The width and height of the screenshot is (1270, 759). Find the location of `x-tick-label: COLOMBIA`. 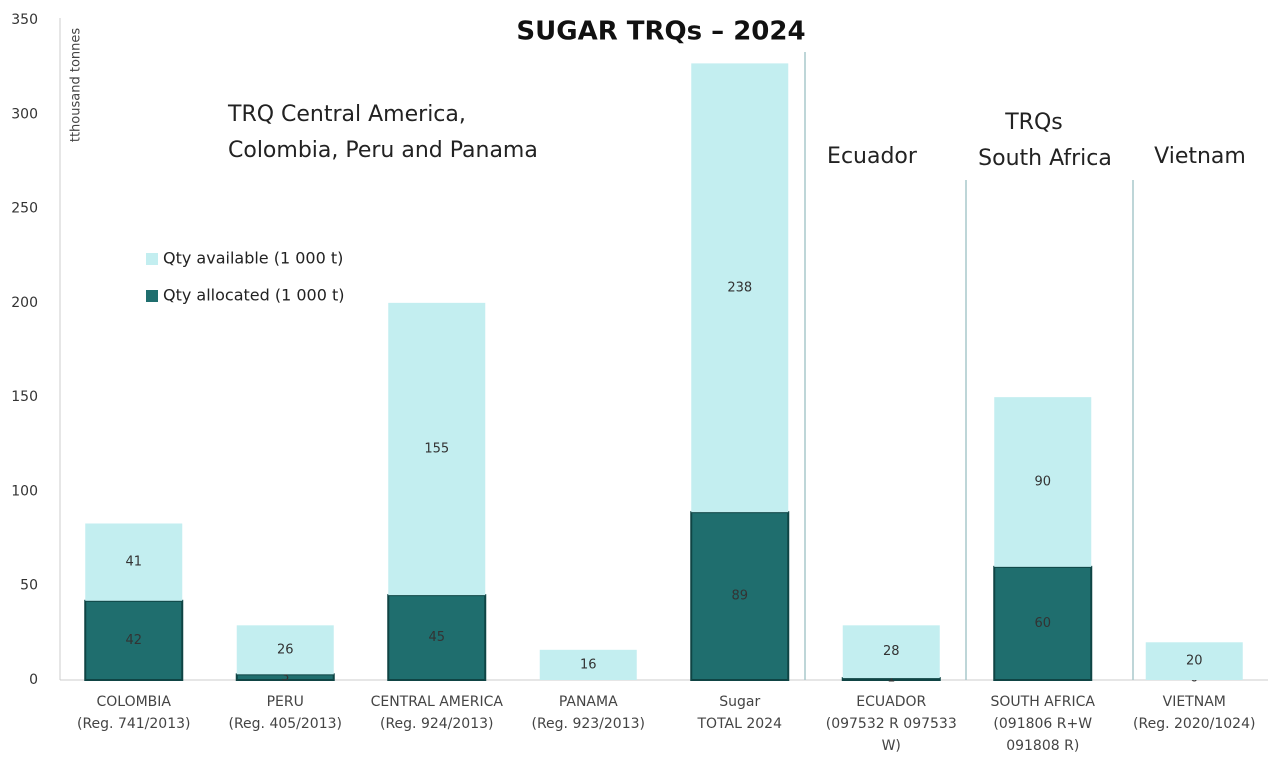

x-tick-label: COLOMBIA is located at coordinates (133, 702).